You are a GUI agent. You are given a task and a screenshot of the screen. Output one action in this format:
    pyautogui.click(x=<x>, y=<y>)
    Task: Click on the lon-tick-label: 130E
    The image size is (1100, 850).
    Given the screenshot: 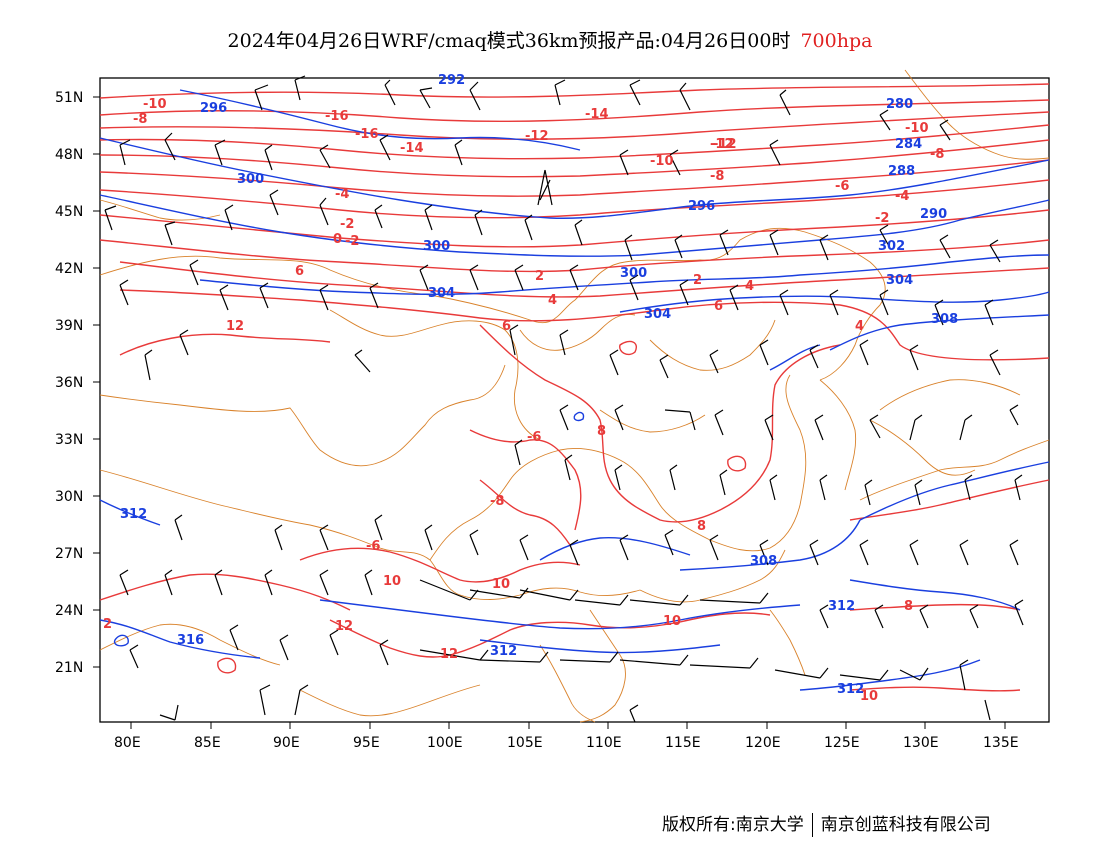 What is the action you would take?
    pyautogui.click(x=921, y=743)
    